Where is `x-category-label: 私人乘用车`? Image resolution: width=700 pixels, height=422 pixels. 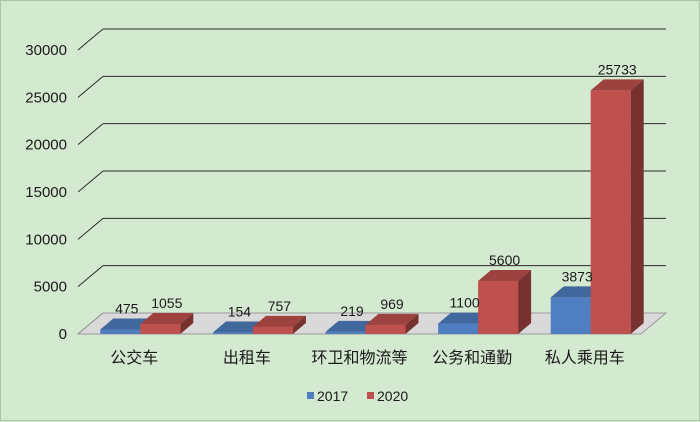
x-category-label: 私人乘用车 is located at coordinates (585, 358).